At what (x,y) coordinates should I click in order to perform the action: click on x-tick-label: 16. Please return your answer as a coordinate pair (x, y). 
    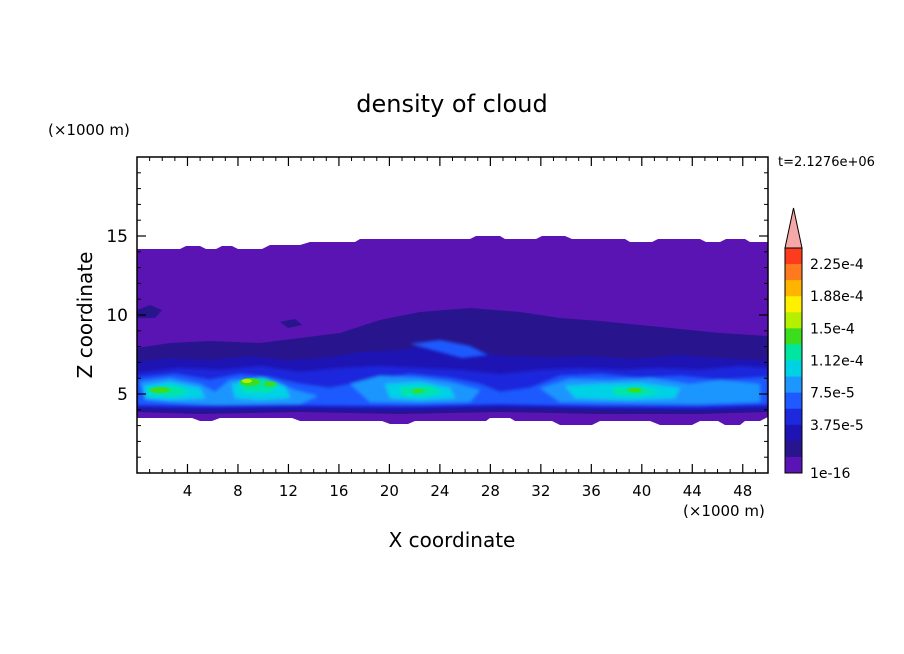
    Looking at the image, I should click on (338, 491).